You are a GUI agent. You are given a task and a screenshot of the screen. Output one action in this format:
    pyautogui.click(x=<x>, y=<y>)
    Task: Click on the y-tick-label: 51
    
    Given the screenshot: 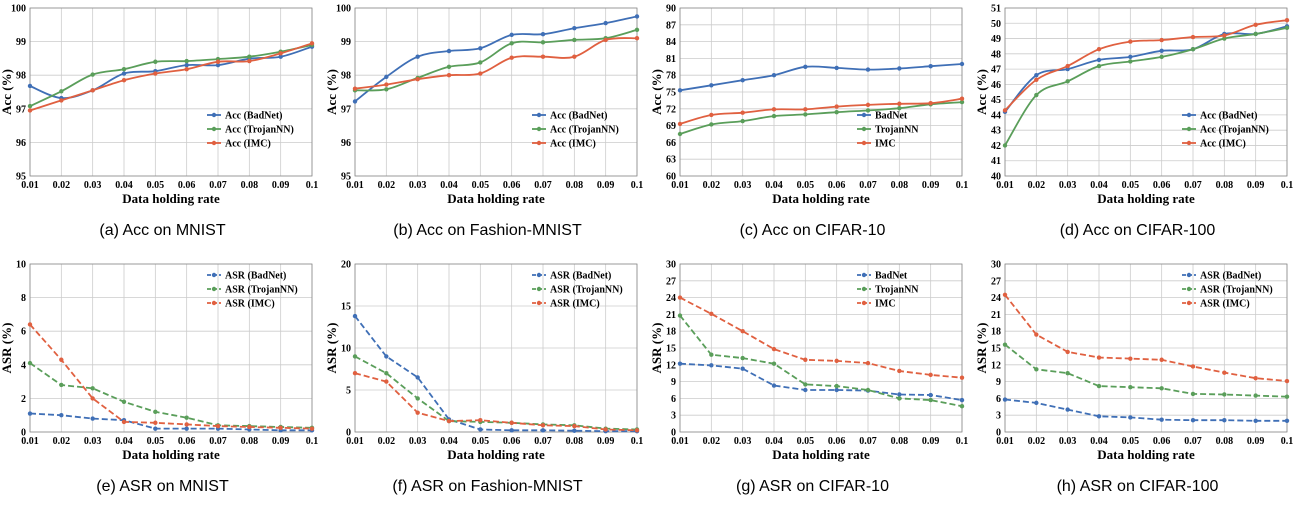 What is the action you would take?
    pyautogui.click(x=996, y=9)
    